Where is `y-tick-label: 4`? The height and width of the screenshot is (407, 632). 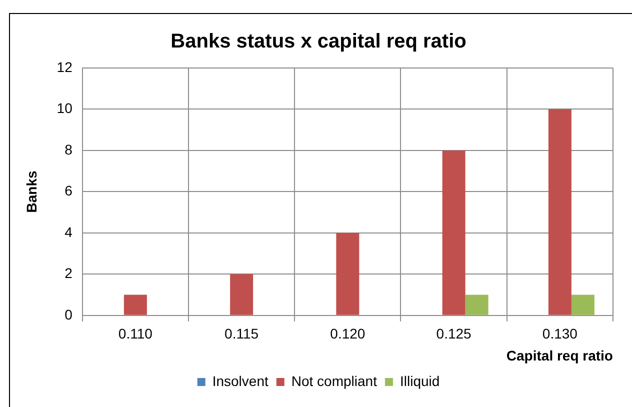
y-tick-label: 4 is located at coordinates (68, 232).